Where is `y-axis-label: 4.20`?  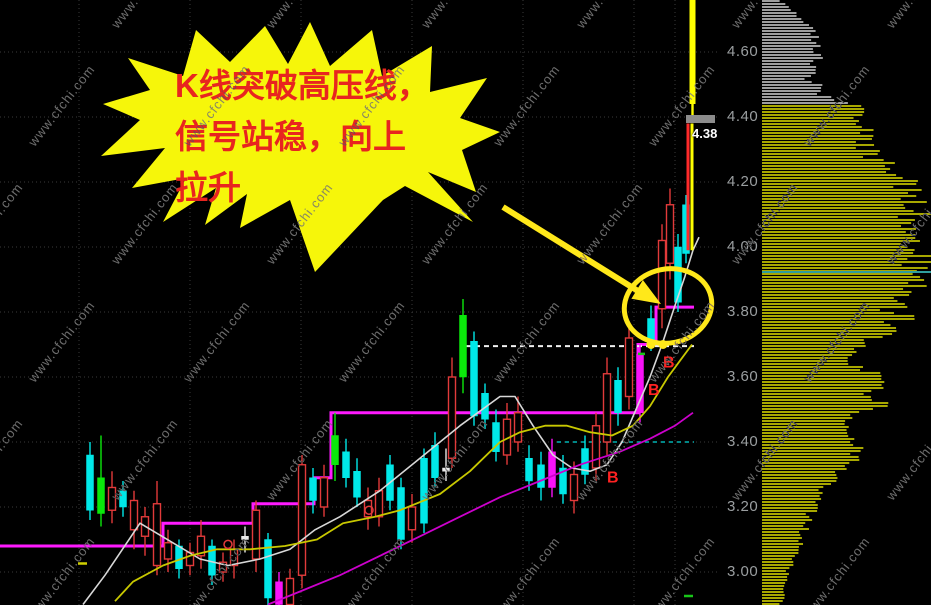
y-axis-label: 4.20 is located at coordinates (743, 181).